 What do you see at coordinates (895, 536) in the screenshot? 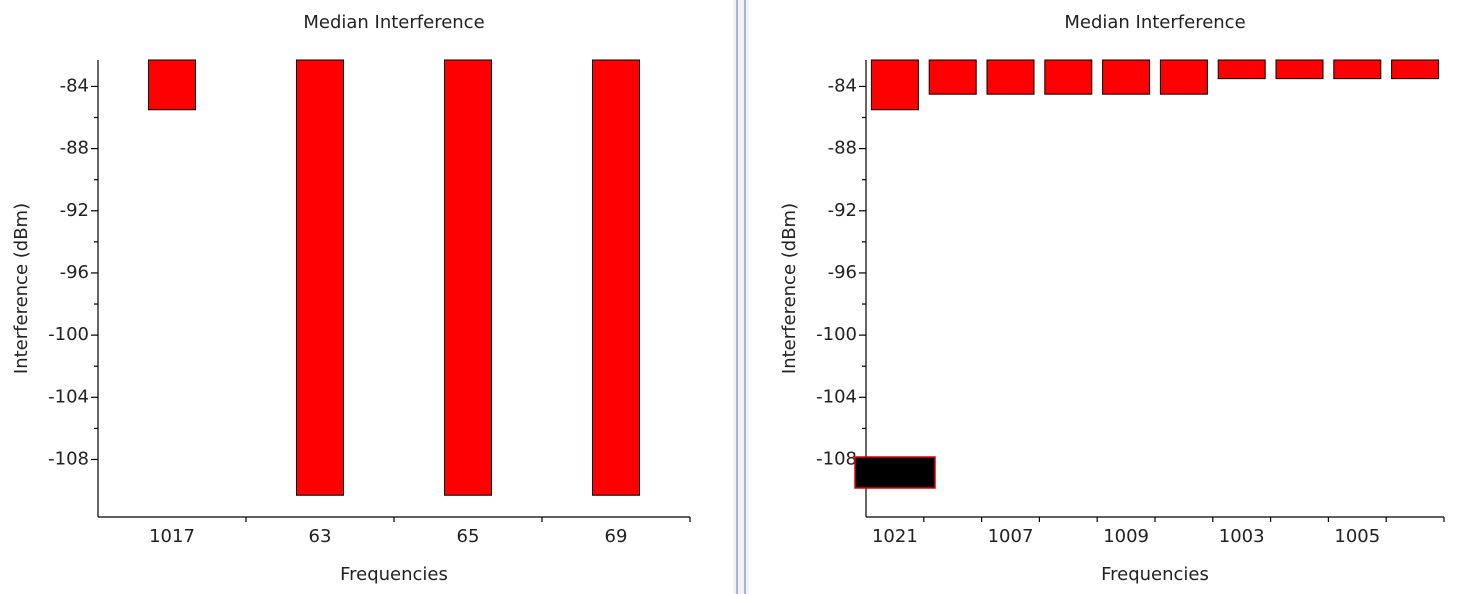
I see `x-tick-label: 1021` at bounding box center [895, 536].